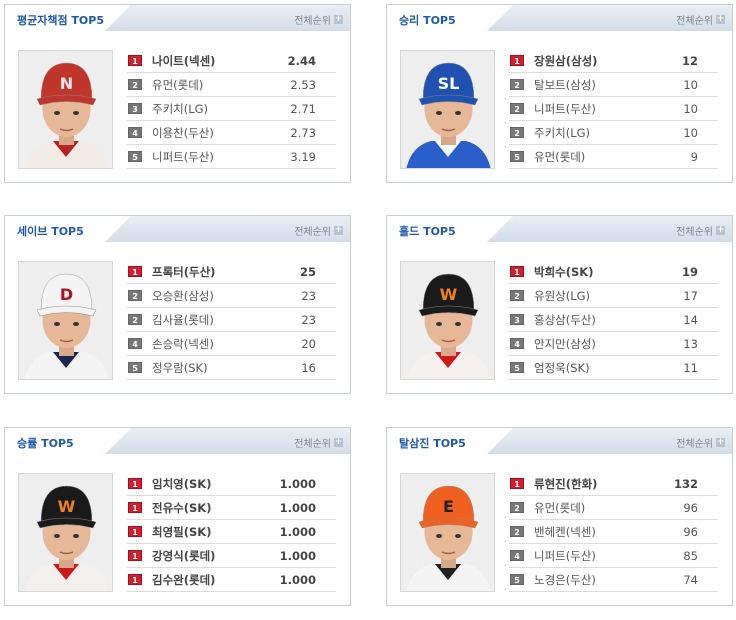 This screenshot has width=736, height=620. I want to click on player-name: 나이트(넥센), so click(184, 60).